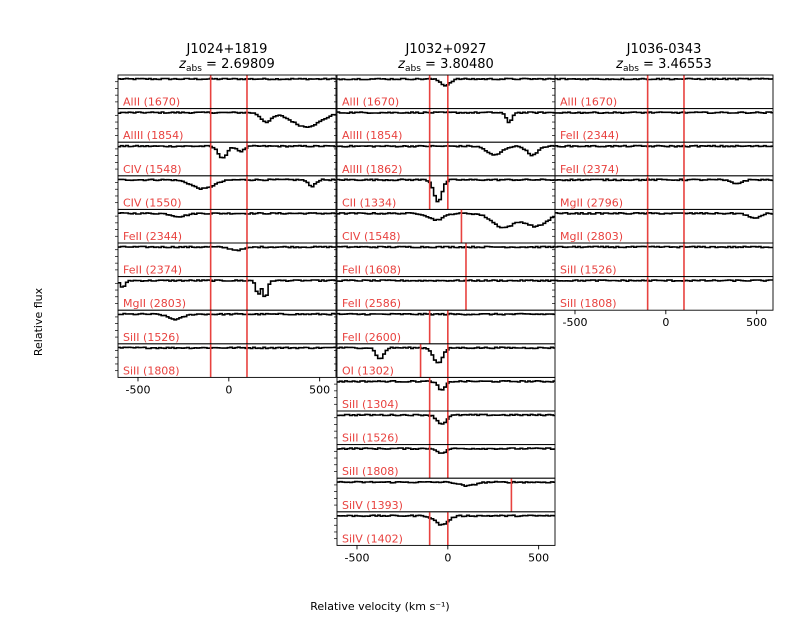  What do you see at coordinates (588, 102) in the screenshot?
I see `ion-label: AlII (1670)` at bounding box center [588, 102].